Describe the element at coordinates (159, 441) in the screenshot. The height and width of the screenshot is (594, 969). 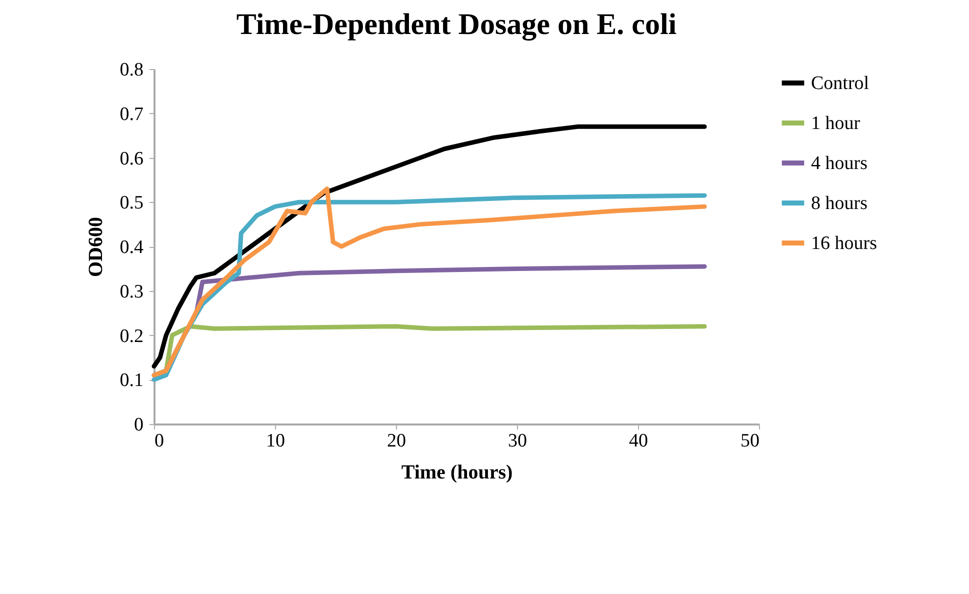
I see `x-tick-label: 0` at that location.